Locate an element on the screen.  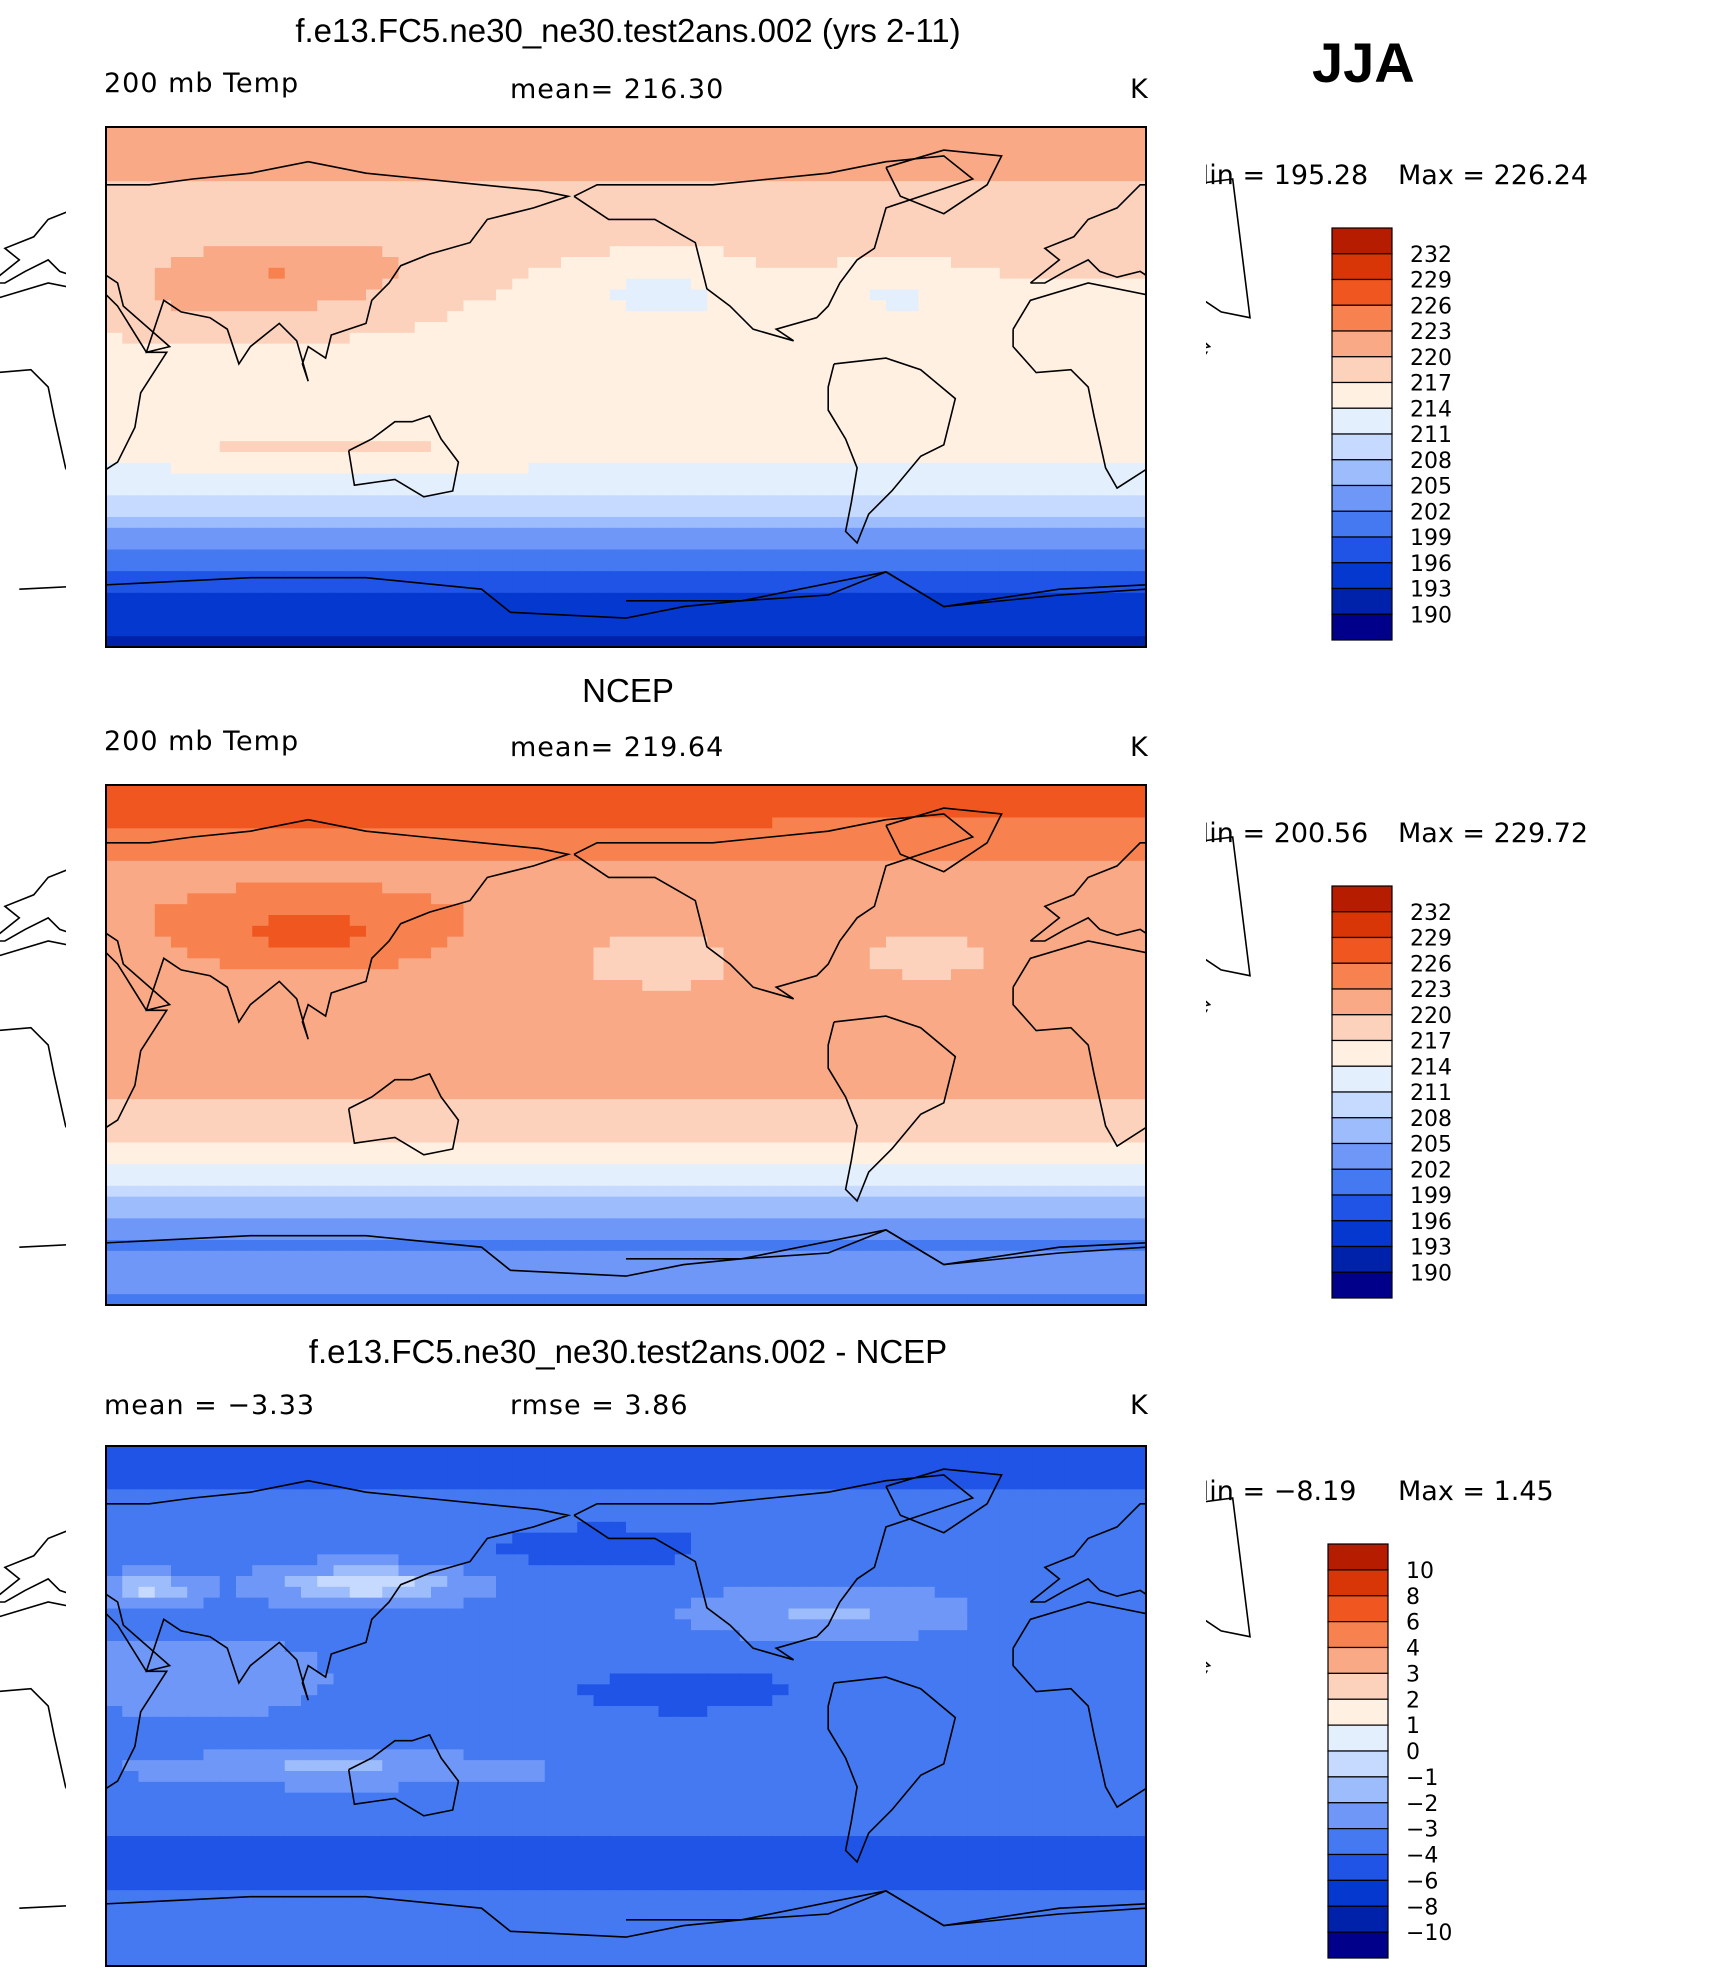
panel2-min-label: Min = 200.56 is located at coordinates (1277, 833).